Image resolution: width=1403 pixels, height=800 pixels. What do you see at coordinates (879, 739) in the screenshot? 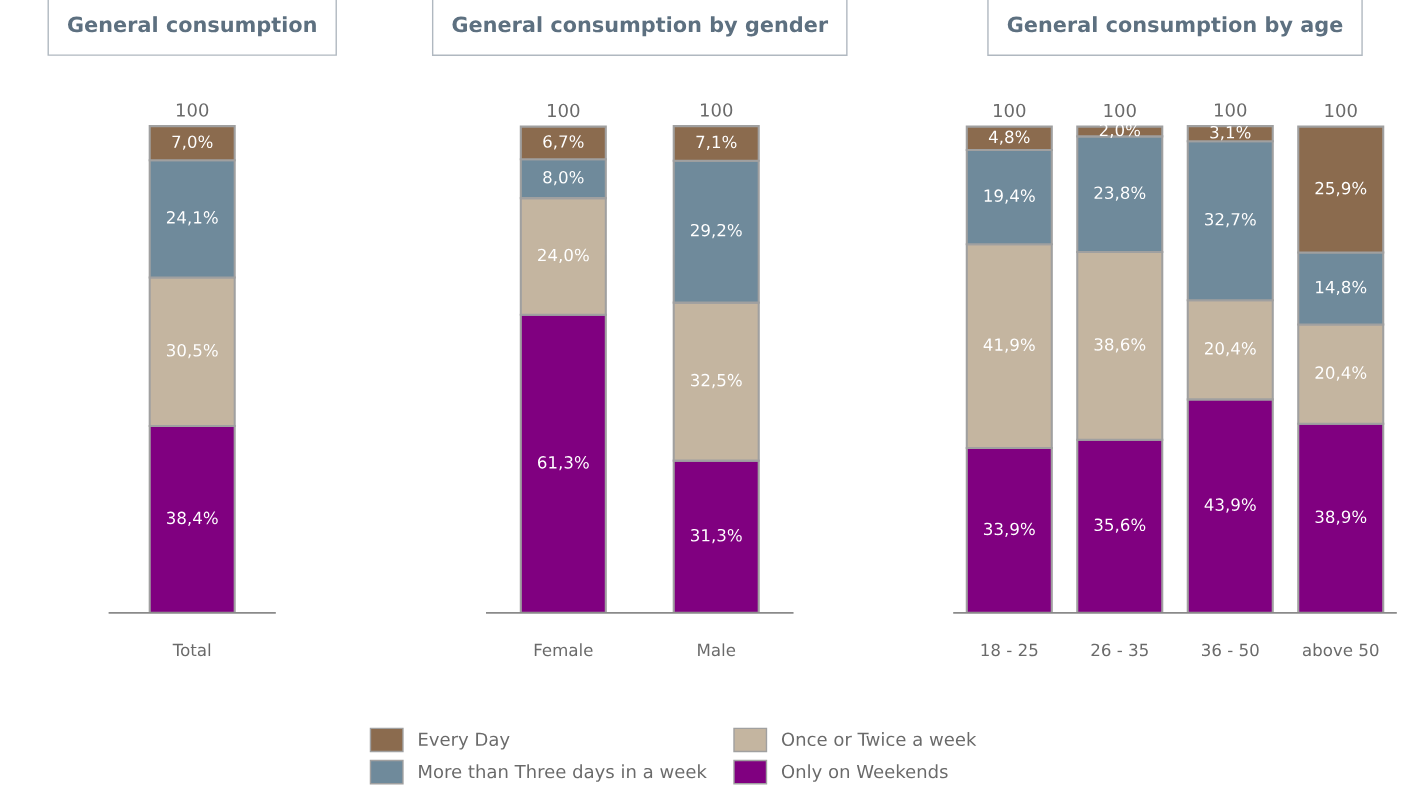
I see `legend-label: Once or Twice a week` at bounding box center [879, 739].